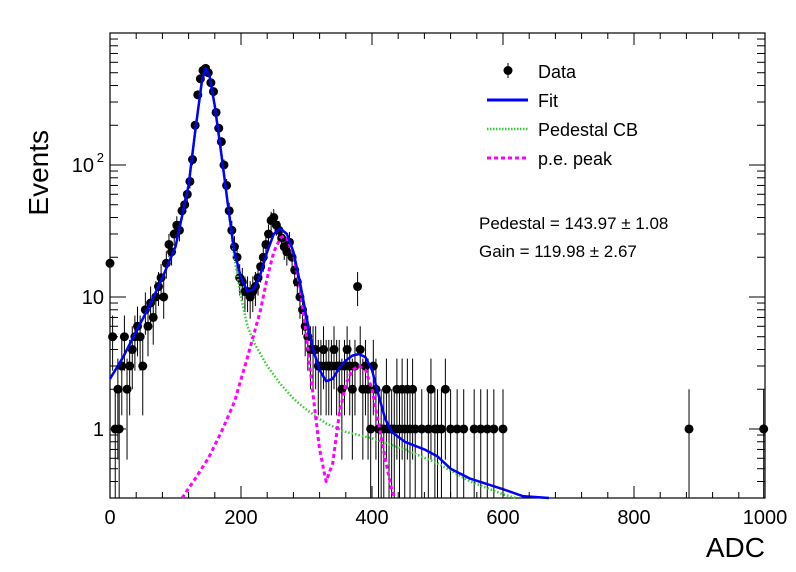 The image size is (796, 572). I want to click on legend-item-pe-peak: p.e. peak, so click(550, 159).